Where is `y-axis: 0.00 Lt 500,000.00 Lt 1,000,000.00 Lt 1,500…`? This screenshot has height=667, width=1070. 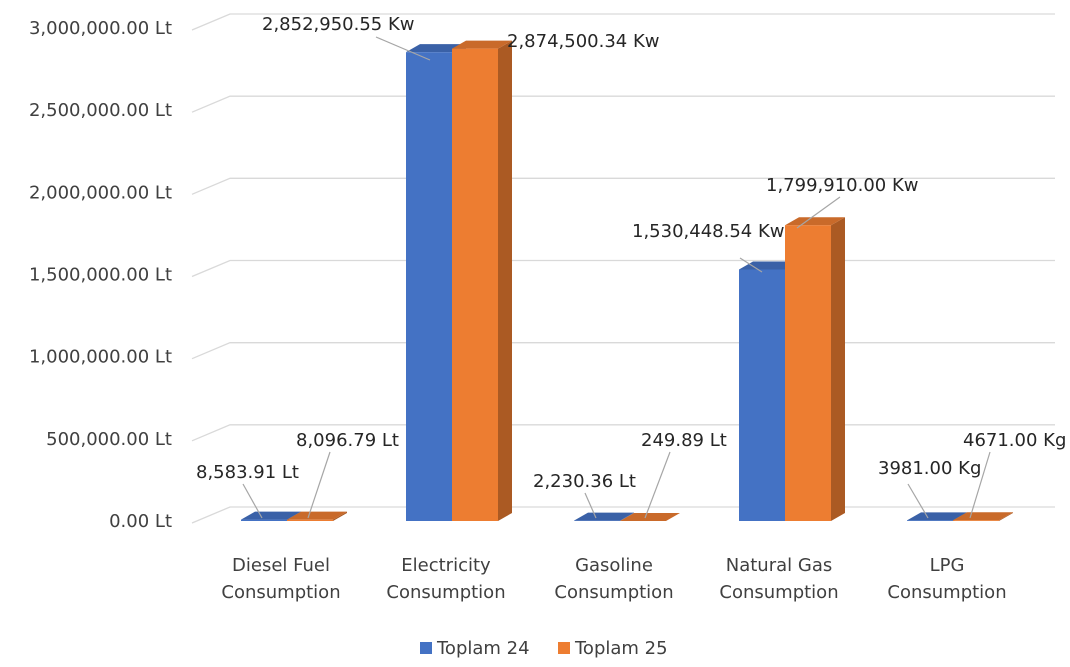 y-axis: 0.00 Lt 500,000.00 Lt 1,000,000.00 Lt 1,500… is located at coordinates (100, 275).